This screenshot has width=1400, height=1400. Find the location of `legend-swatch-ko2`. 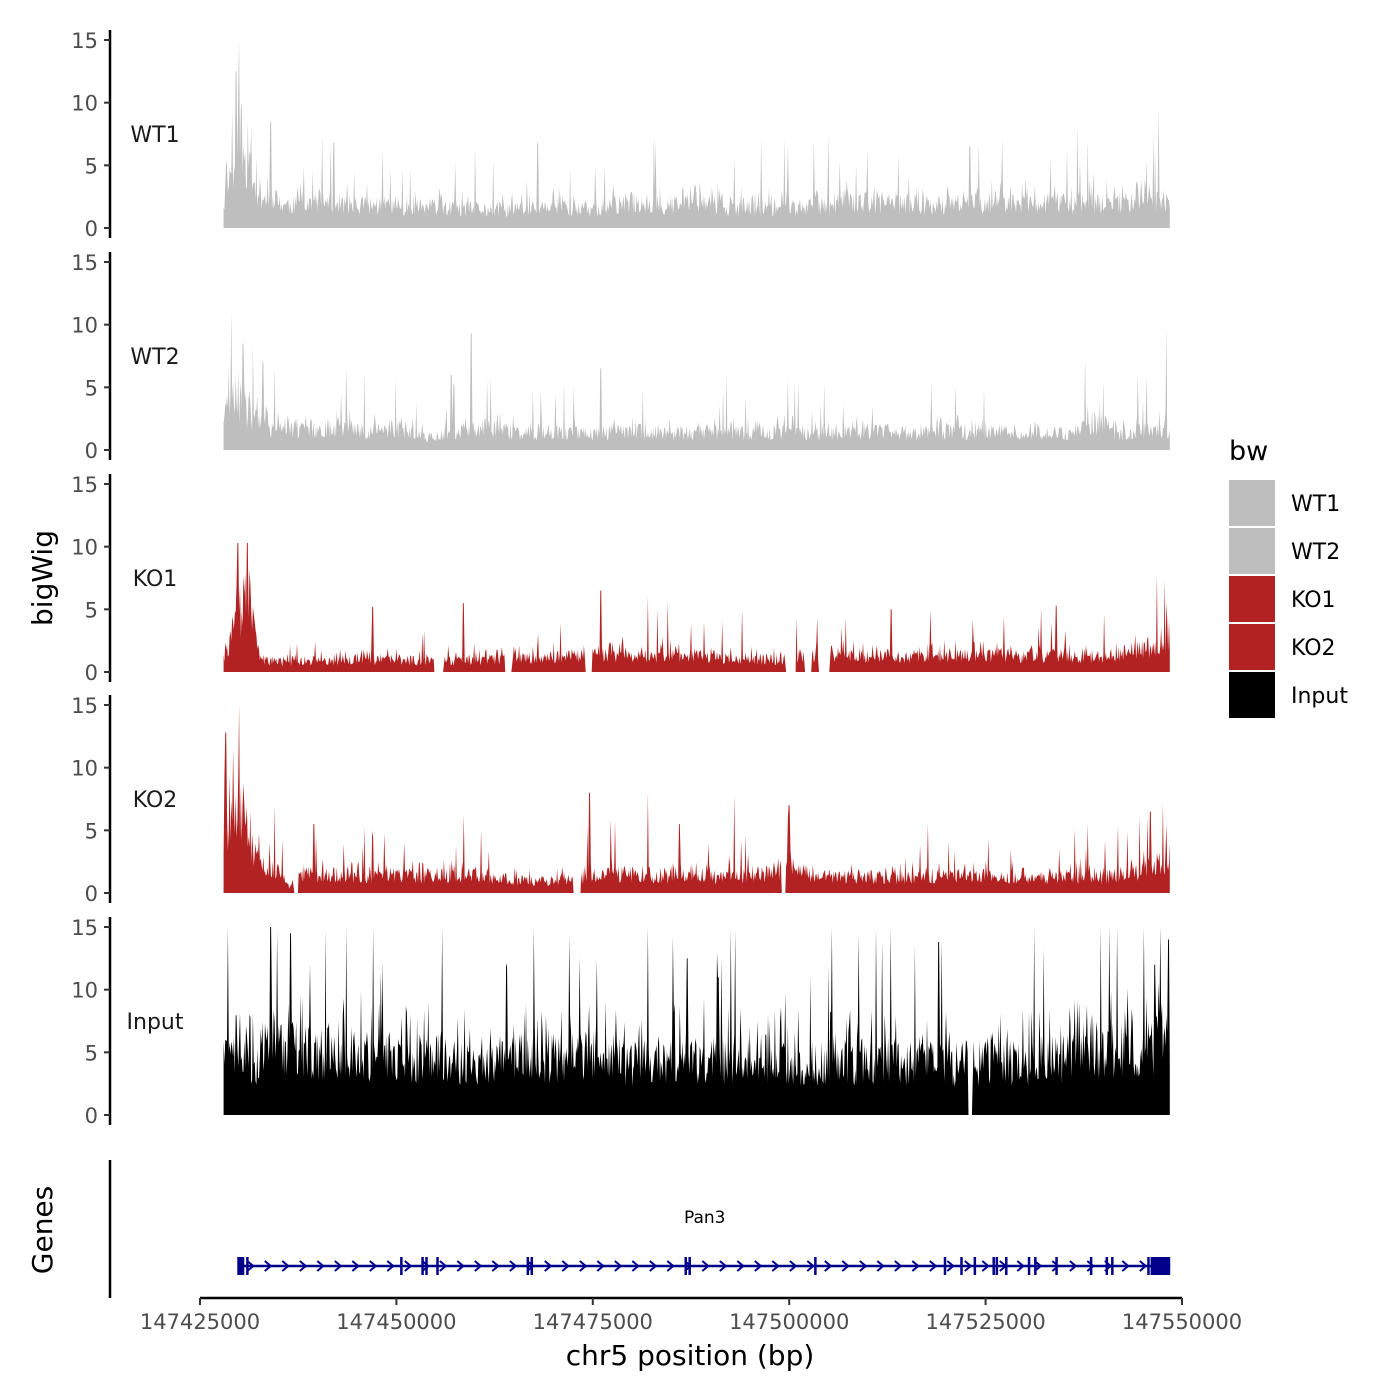

legend-swatch-ko2 is located at coordinates (1252, 647).